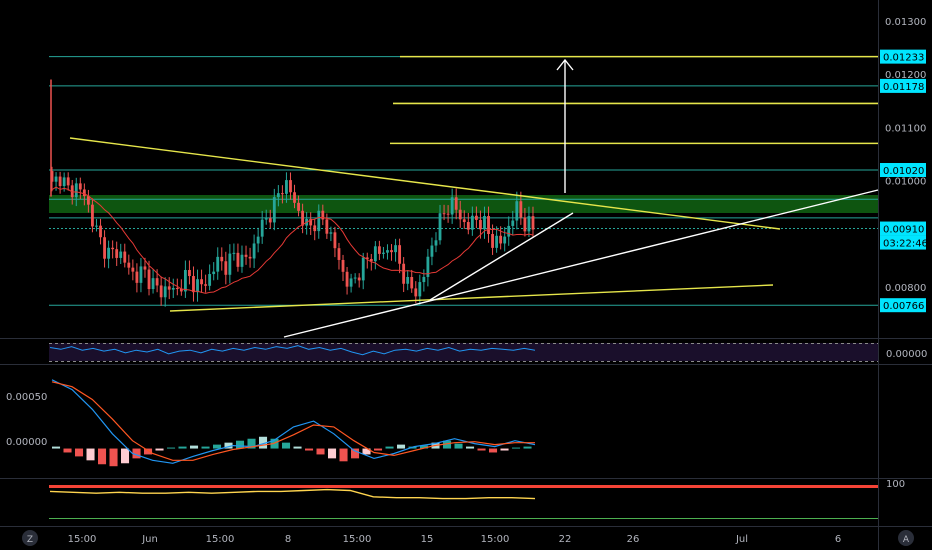 The width and height of the screenshot is (932, 550). Describe the element at coordinates (741, 539) in the screenshot. I see `time-tick-label: Jul` at that location.